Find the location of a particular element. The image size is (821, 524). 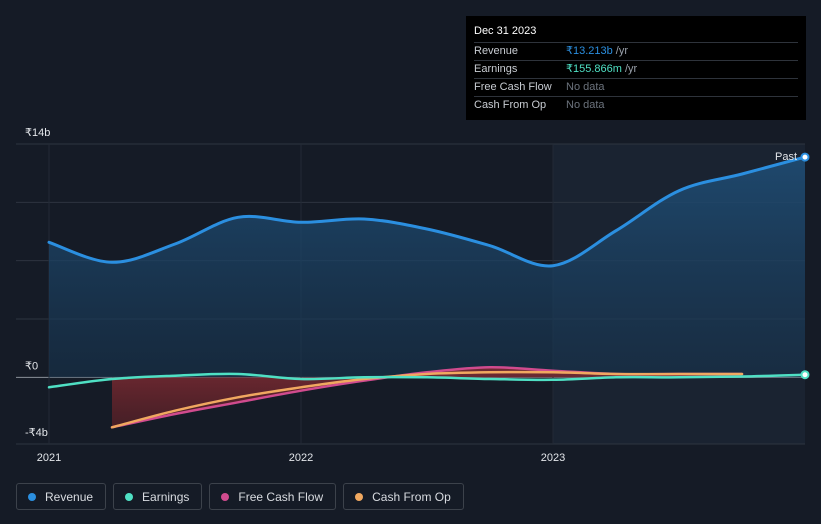

tooltip-label: Revenue is located at coordinates (496, 51).